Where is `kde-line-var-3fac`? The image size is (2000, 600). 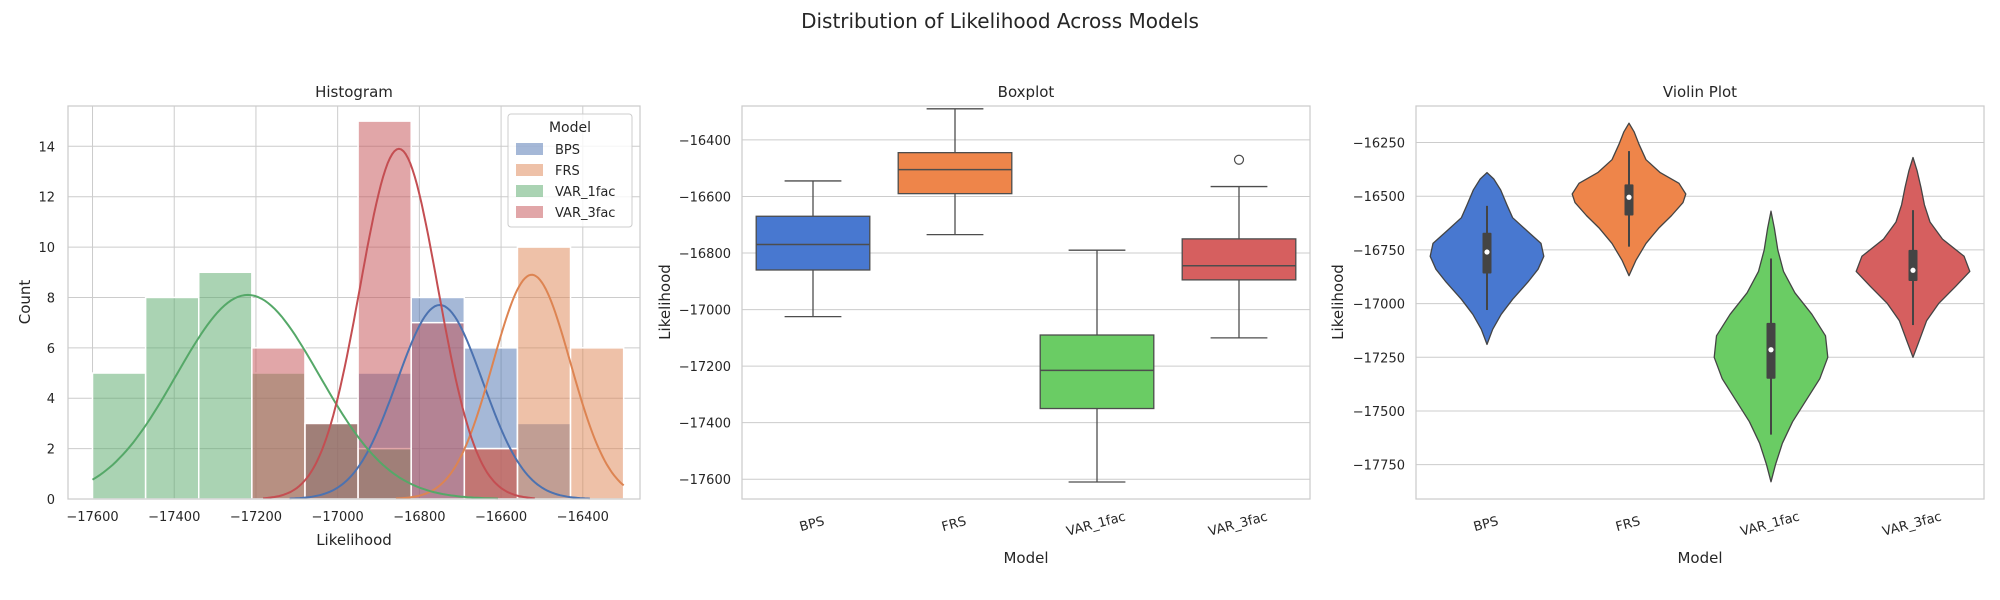 kde-line-var-3fac is located at coordinates (399, 323).